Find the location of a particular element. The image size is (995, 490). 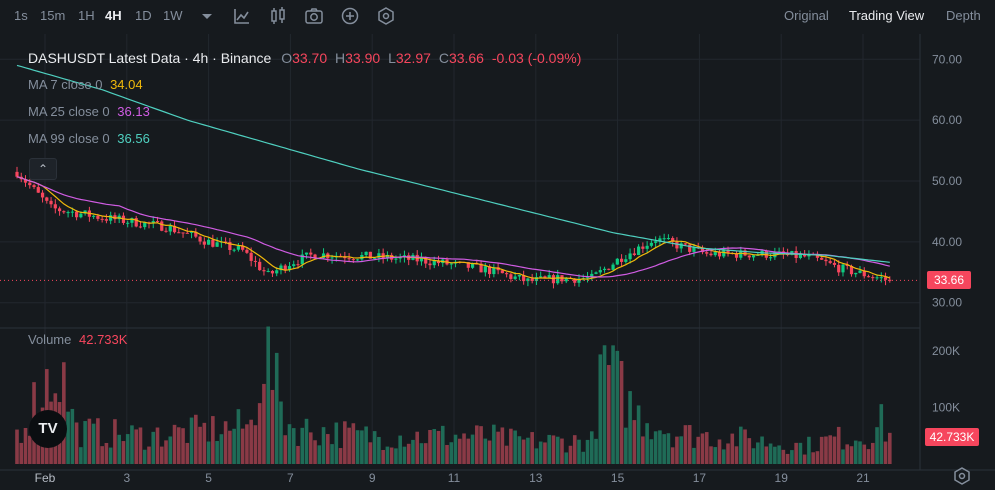

view-original: Original is located at coordinates (806, 15).